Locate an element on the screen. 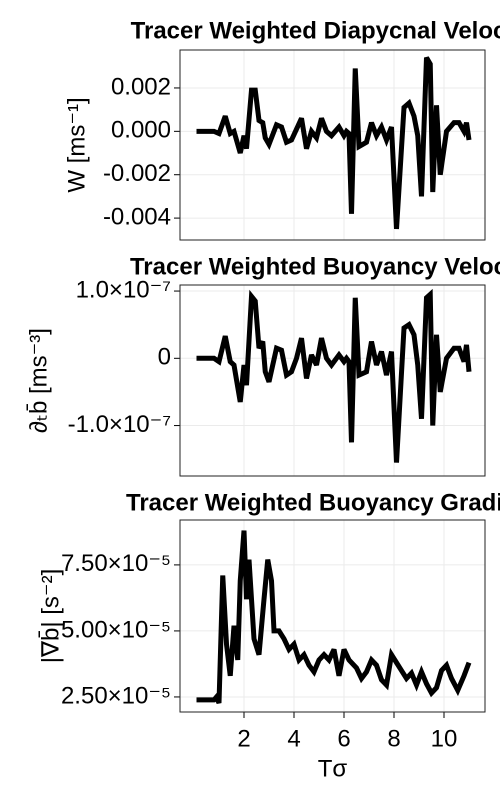  x-tick-label: 10 is located at coordinates (444, 738).